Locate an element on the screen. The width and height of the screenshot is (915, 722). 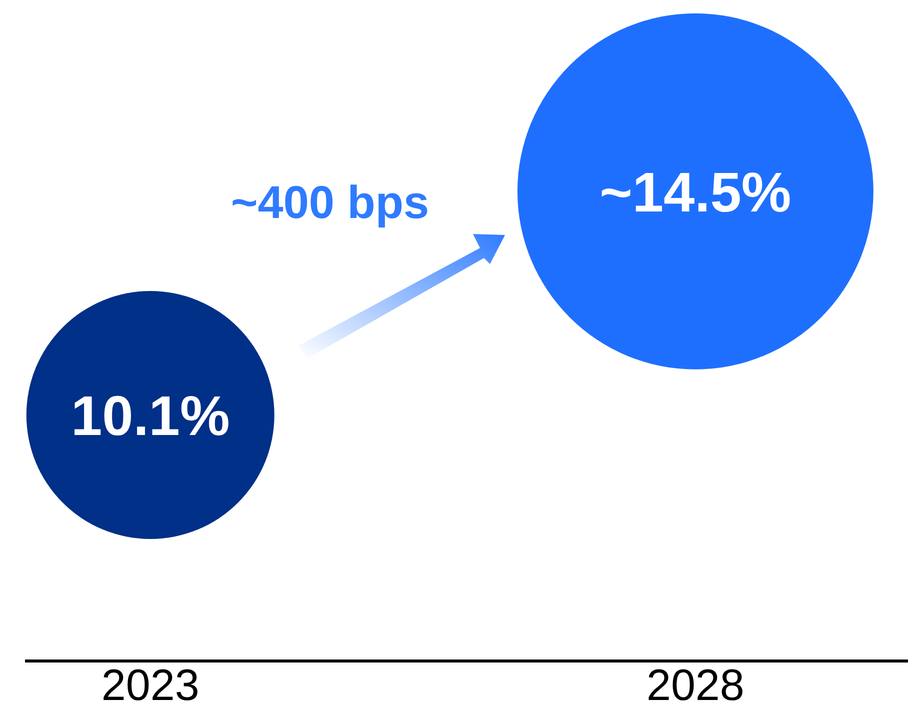
data-label: ~14.5% is located at coordinates (696, 192).